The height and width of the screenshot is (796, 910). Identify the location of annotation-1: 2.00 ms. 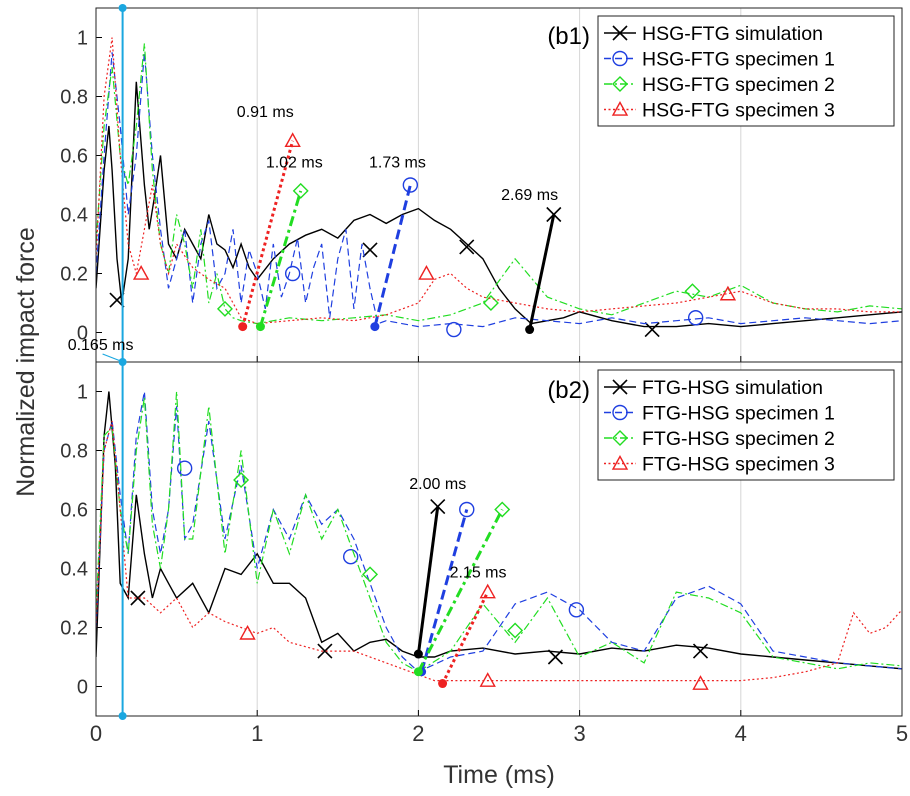
(437, 567).